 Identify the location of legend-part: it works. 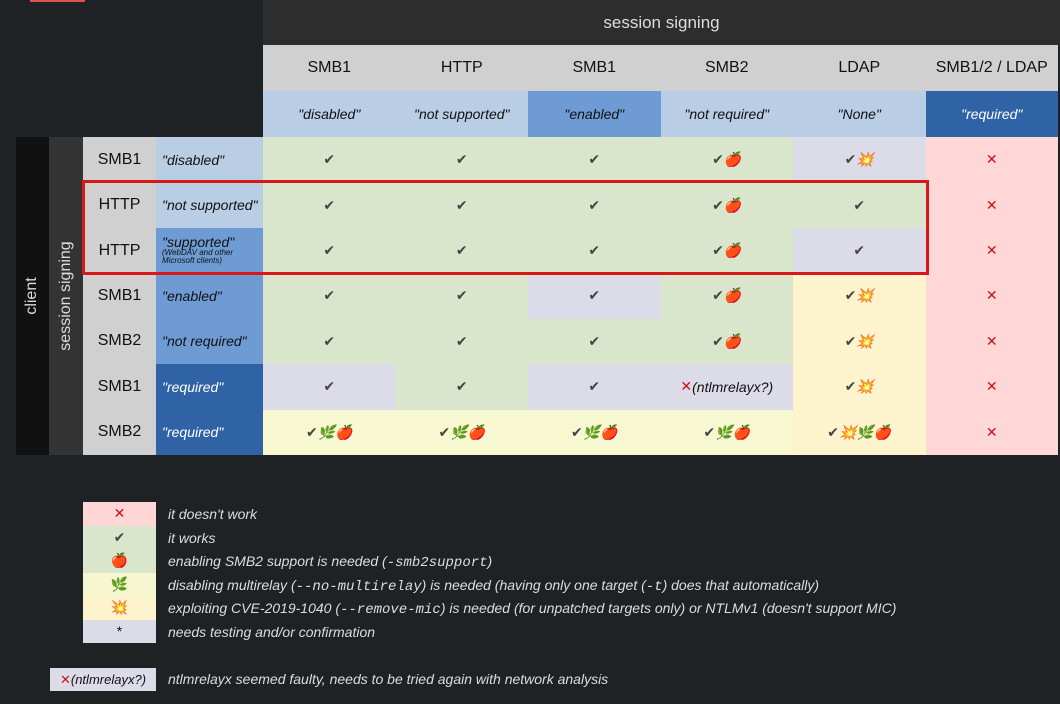
(192, 537).